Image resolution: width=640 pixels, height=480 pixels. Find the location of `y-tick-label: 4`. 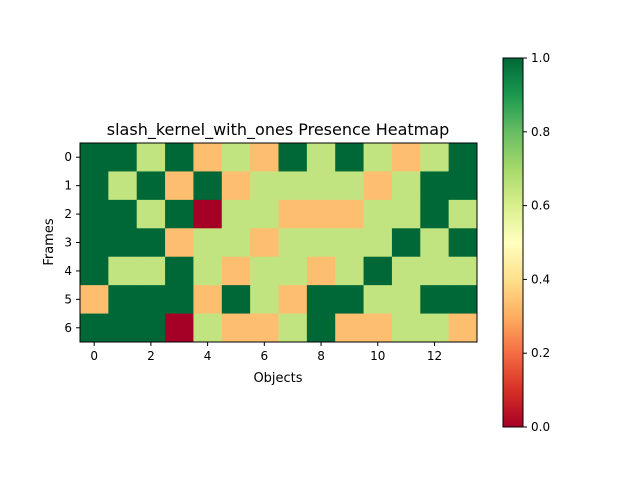

y-tick-label: 4 is located at coordinates (68, 271).